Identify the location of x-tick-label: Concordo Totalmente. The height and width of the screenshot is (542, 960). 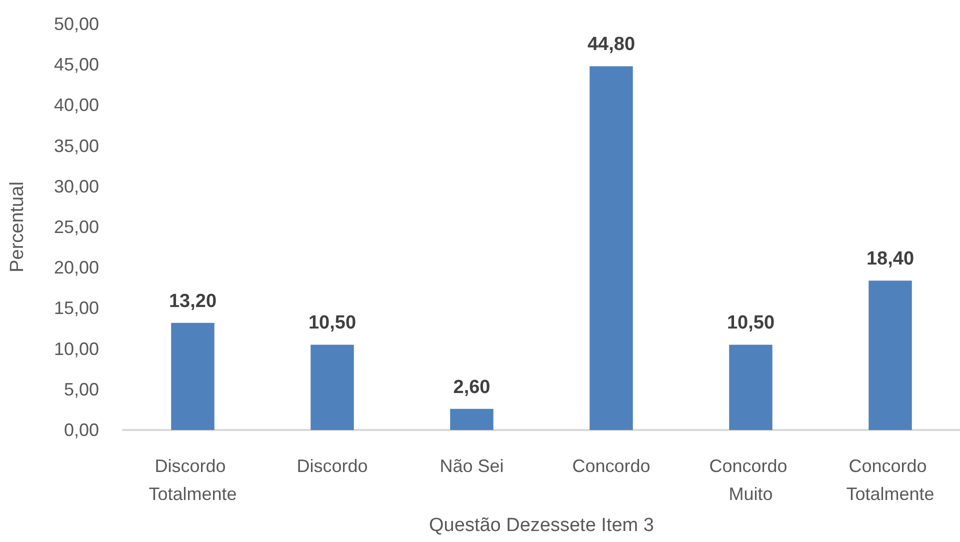
(890, 480).